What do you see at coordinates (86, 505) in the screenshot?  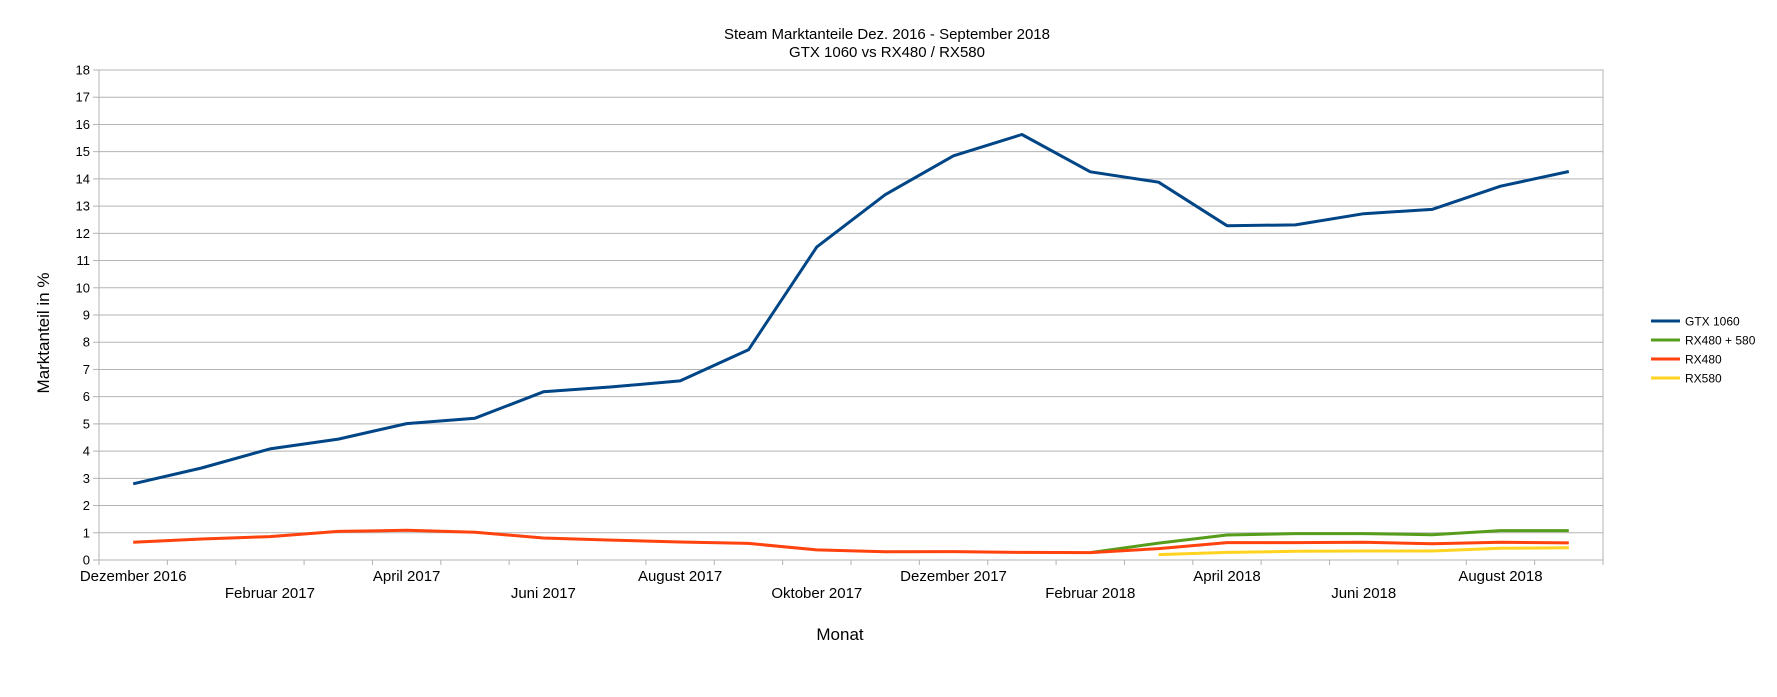 I see `y-tick-label: 2` at bounding box center [86, 505].